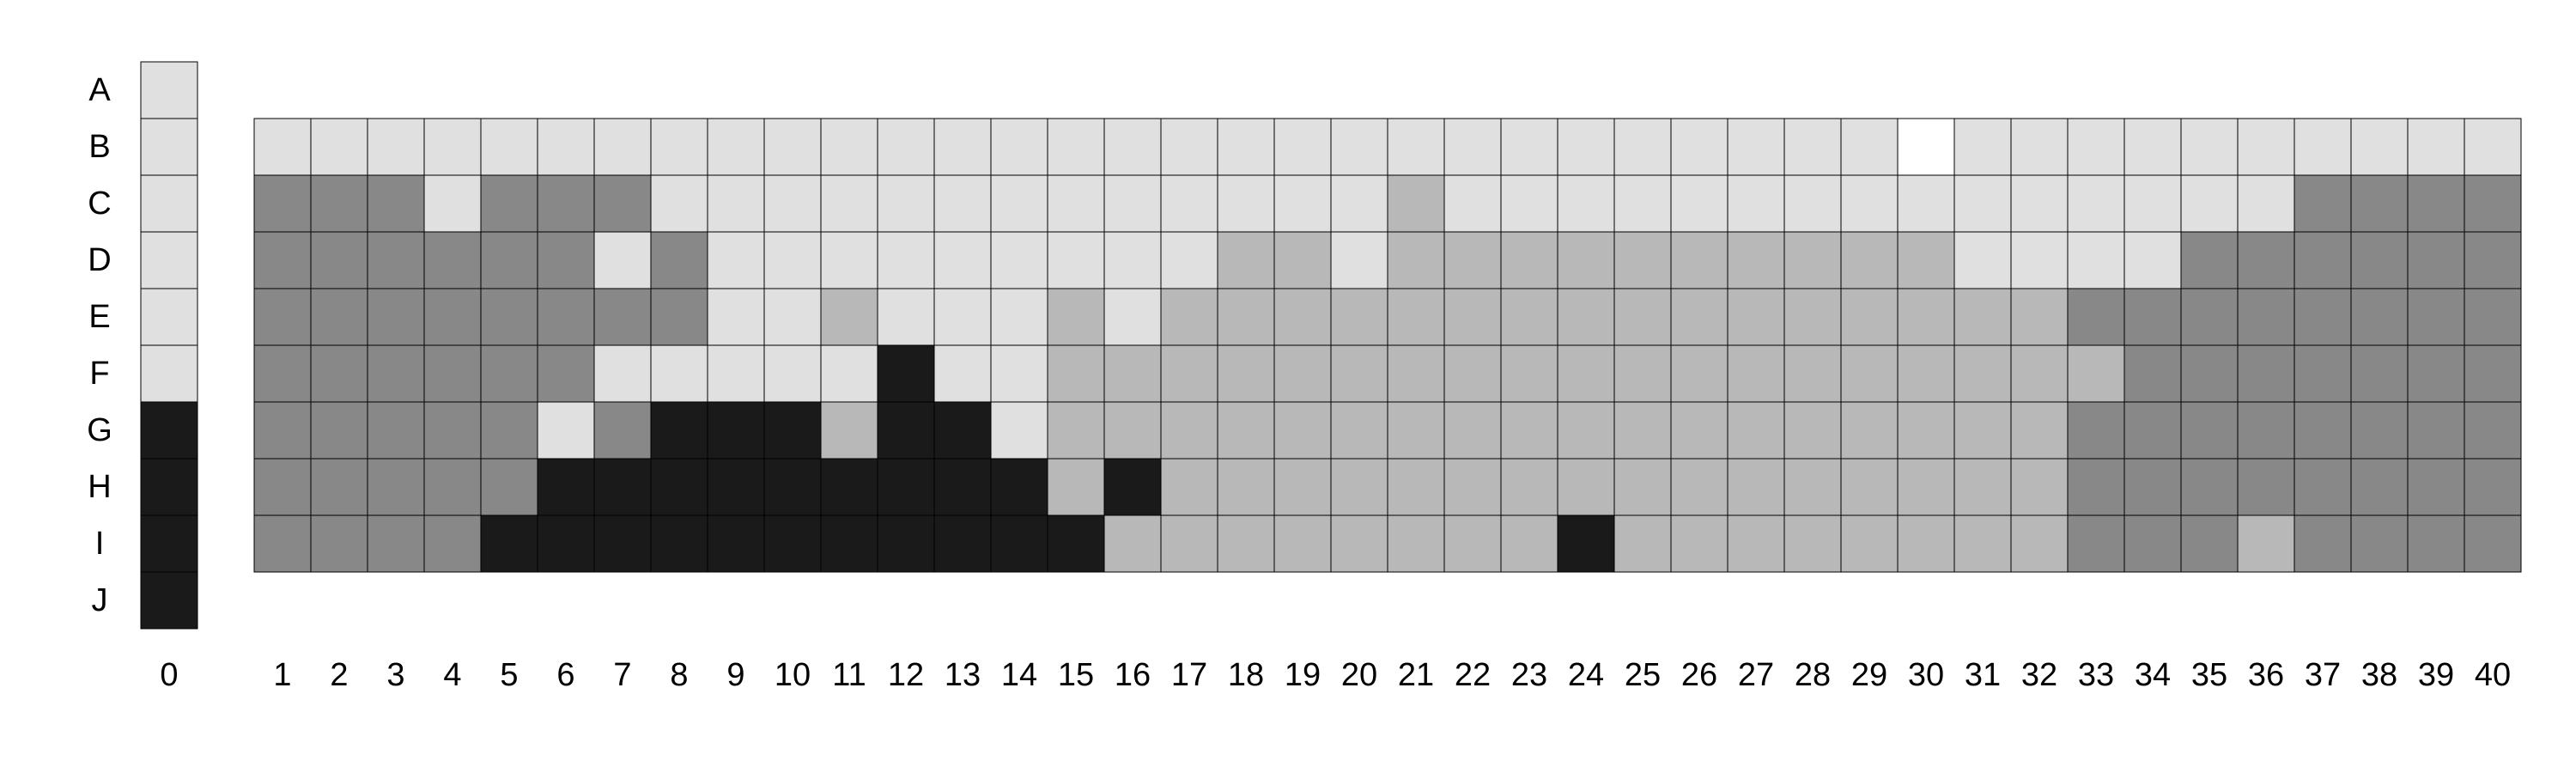 Image resolution: width=2576 pixels, height=773 pixels. What do you see at coordinates (622, 675) in the screenshot?
I see `column-label-7: 7` at bounding box center [622, 675].